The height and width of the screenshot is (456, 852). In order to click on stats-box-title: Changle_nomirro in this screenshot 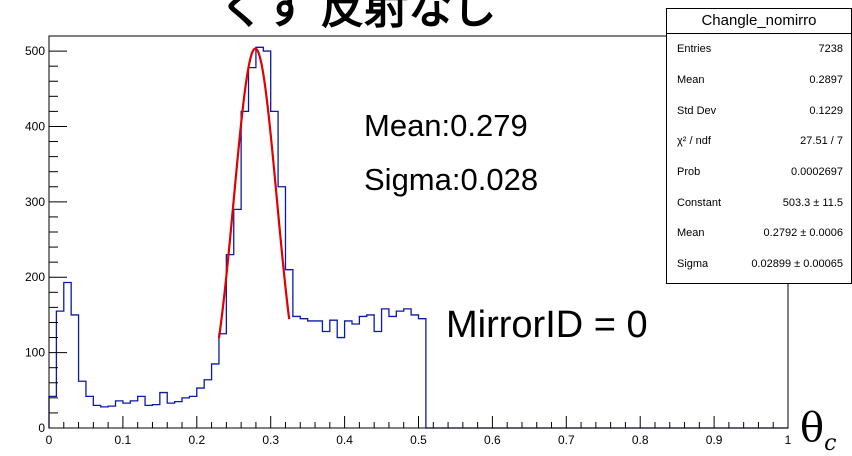, I will do `click(759, 21)`.